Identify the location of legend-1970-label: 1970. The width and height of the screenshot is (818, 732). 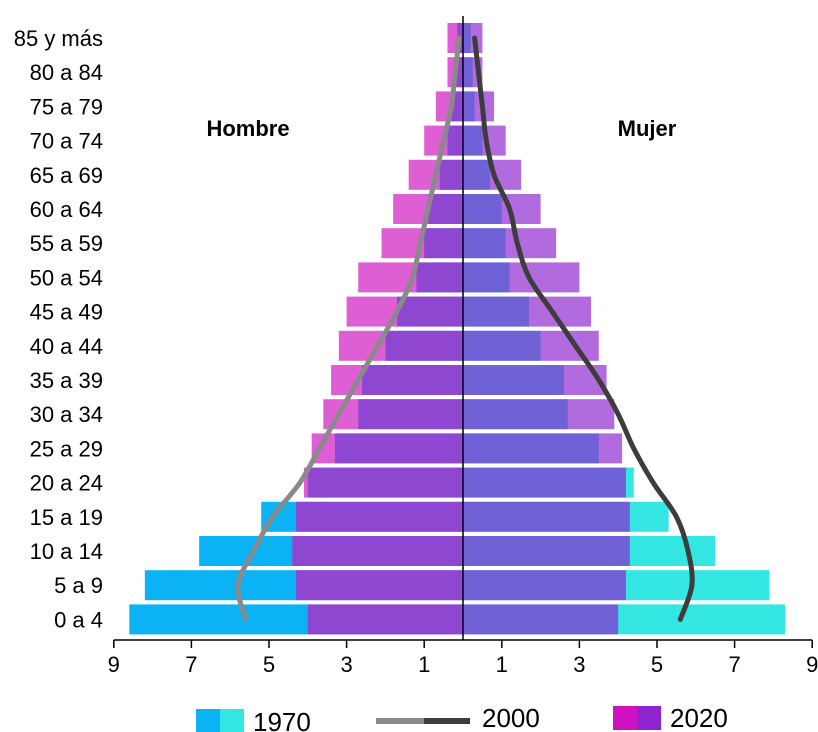
(282, 719).